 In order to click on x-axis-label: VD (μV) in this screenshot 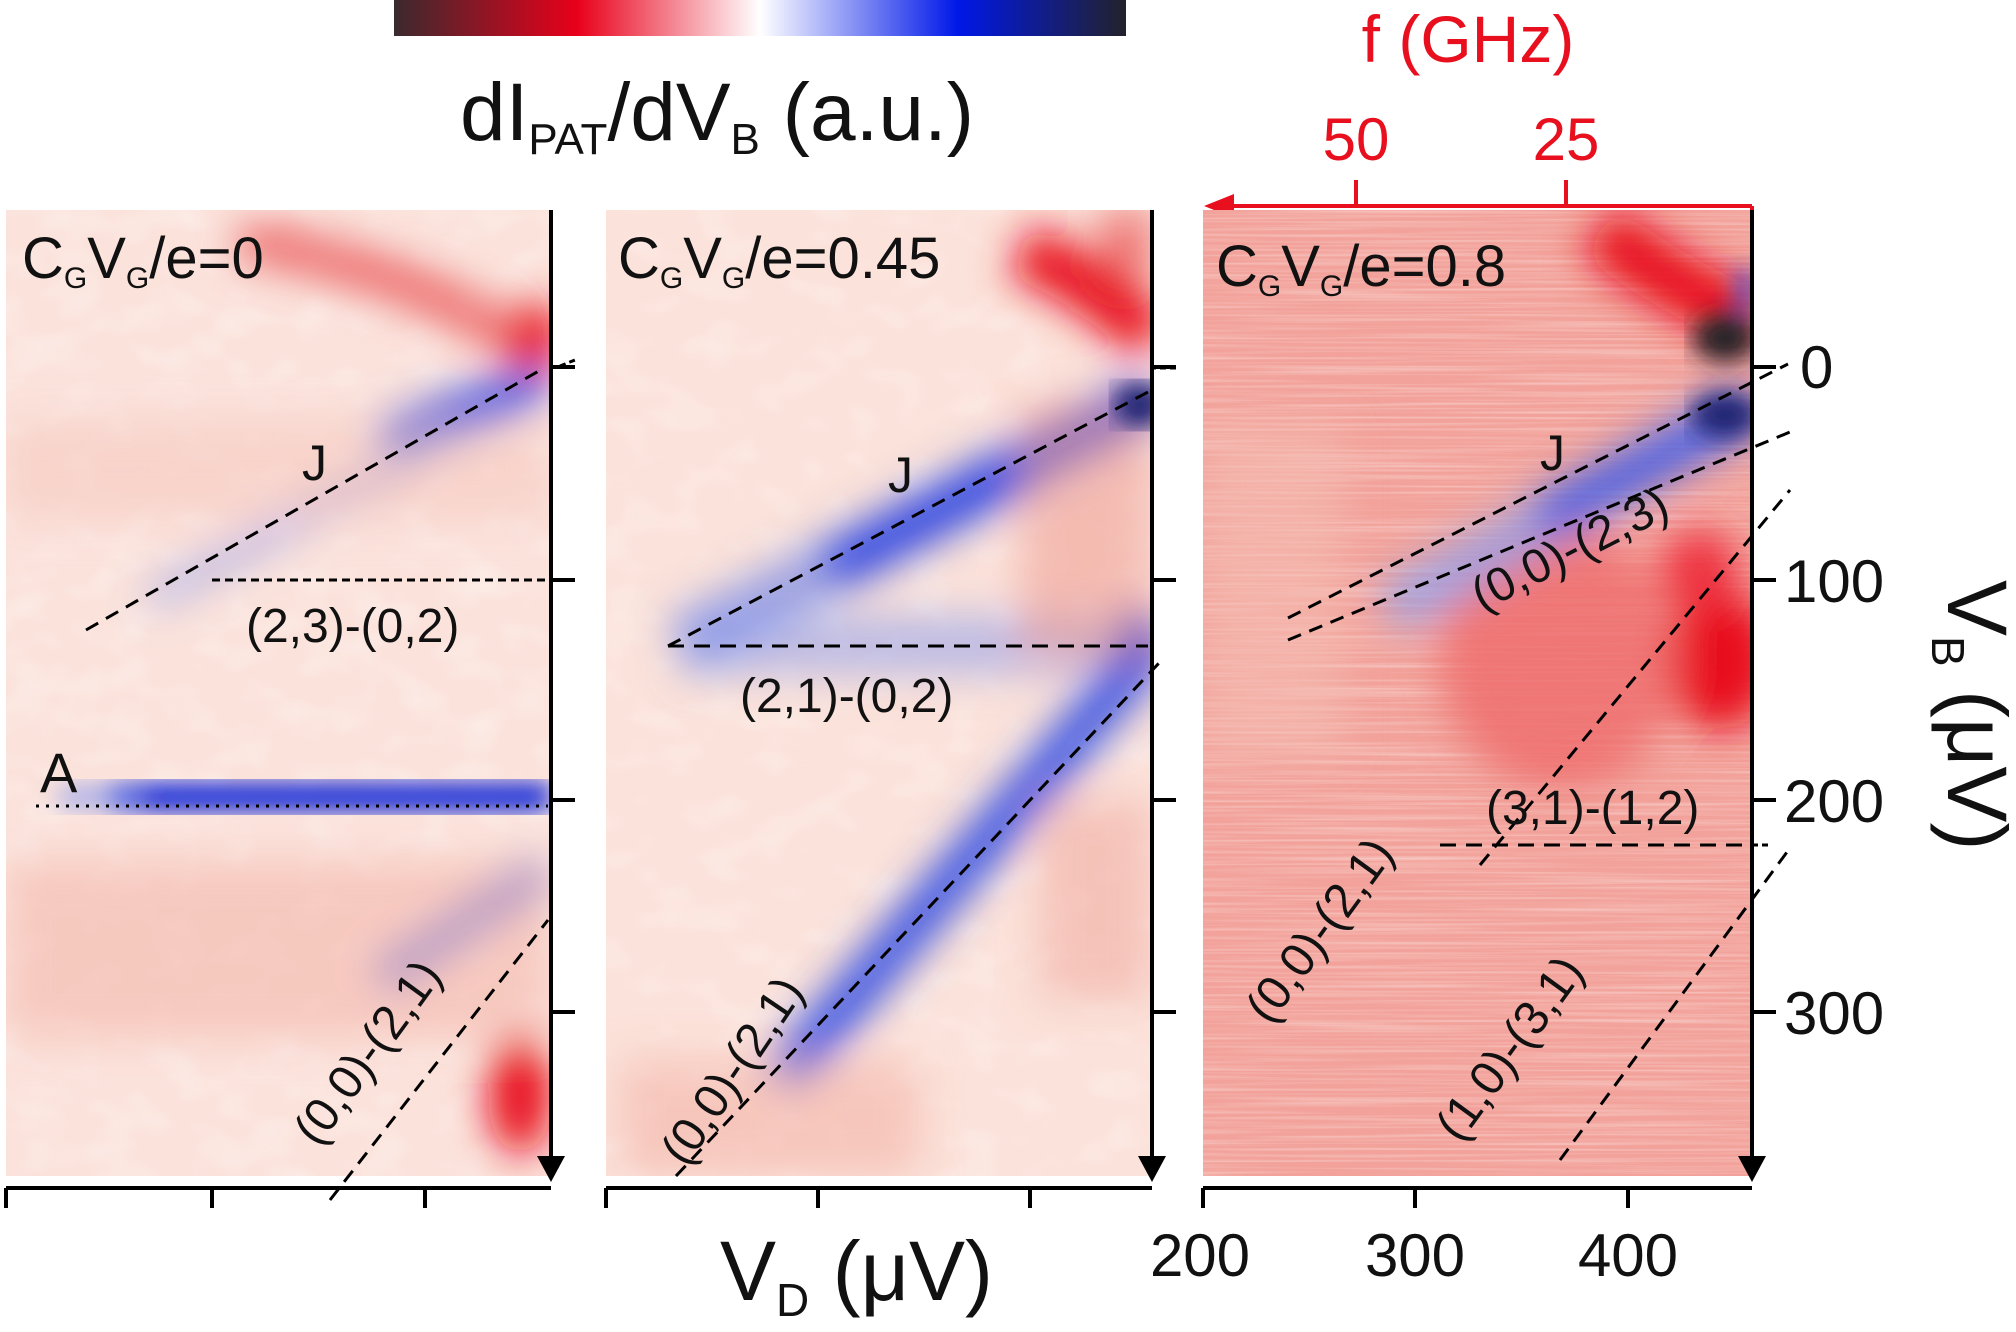, I will do `click(856, 1275)`.